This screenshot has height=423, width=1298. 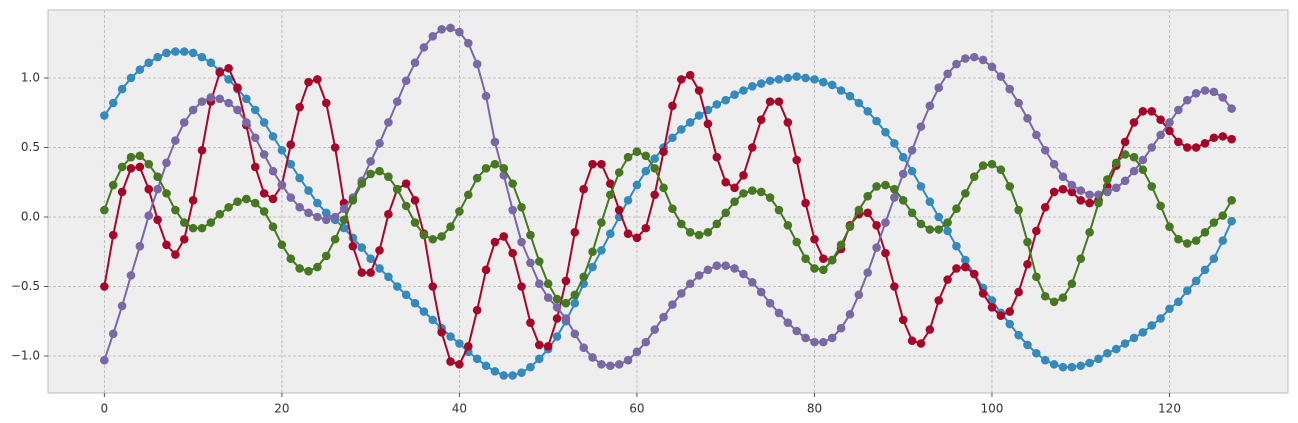 What do you see at coordinates (30, 217) in the screenshot?
I see `y-tick-label: 0.0` at bounding box center [30, 217].